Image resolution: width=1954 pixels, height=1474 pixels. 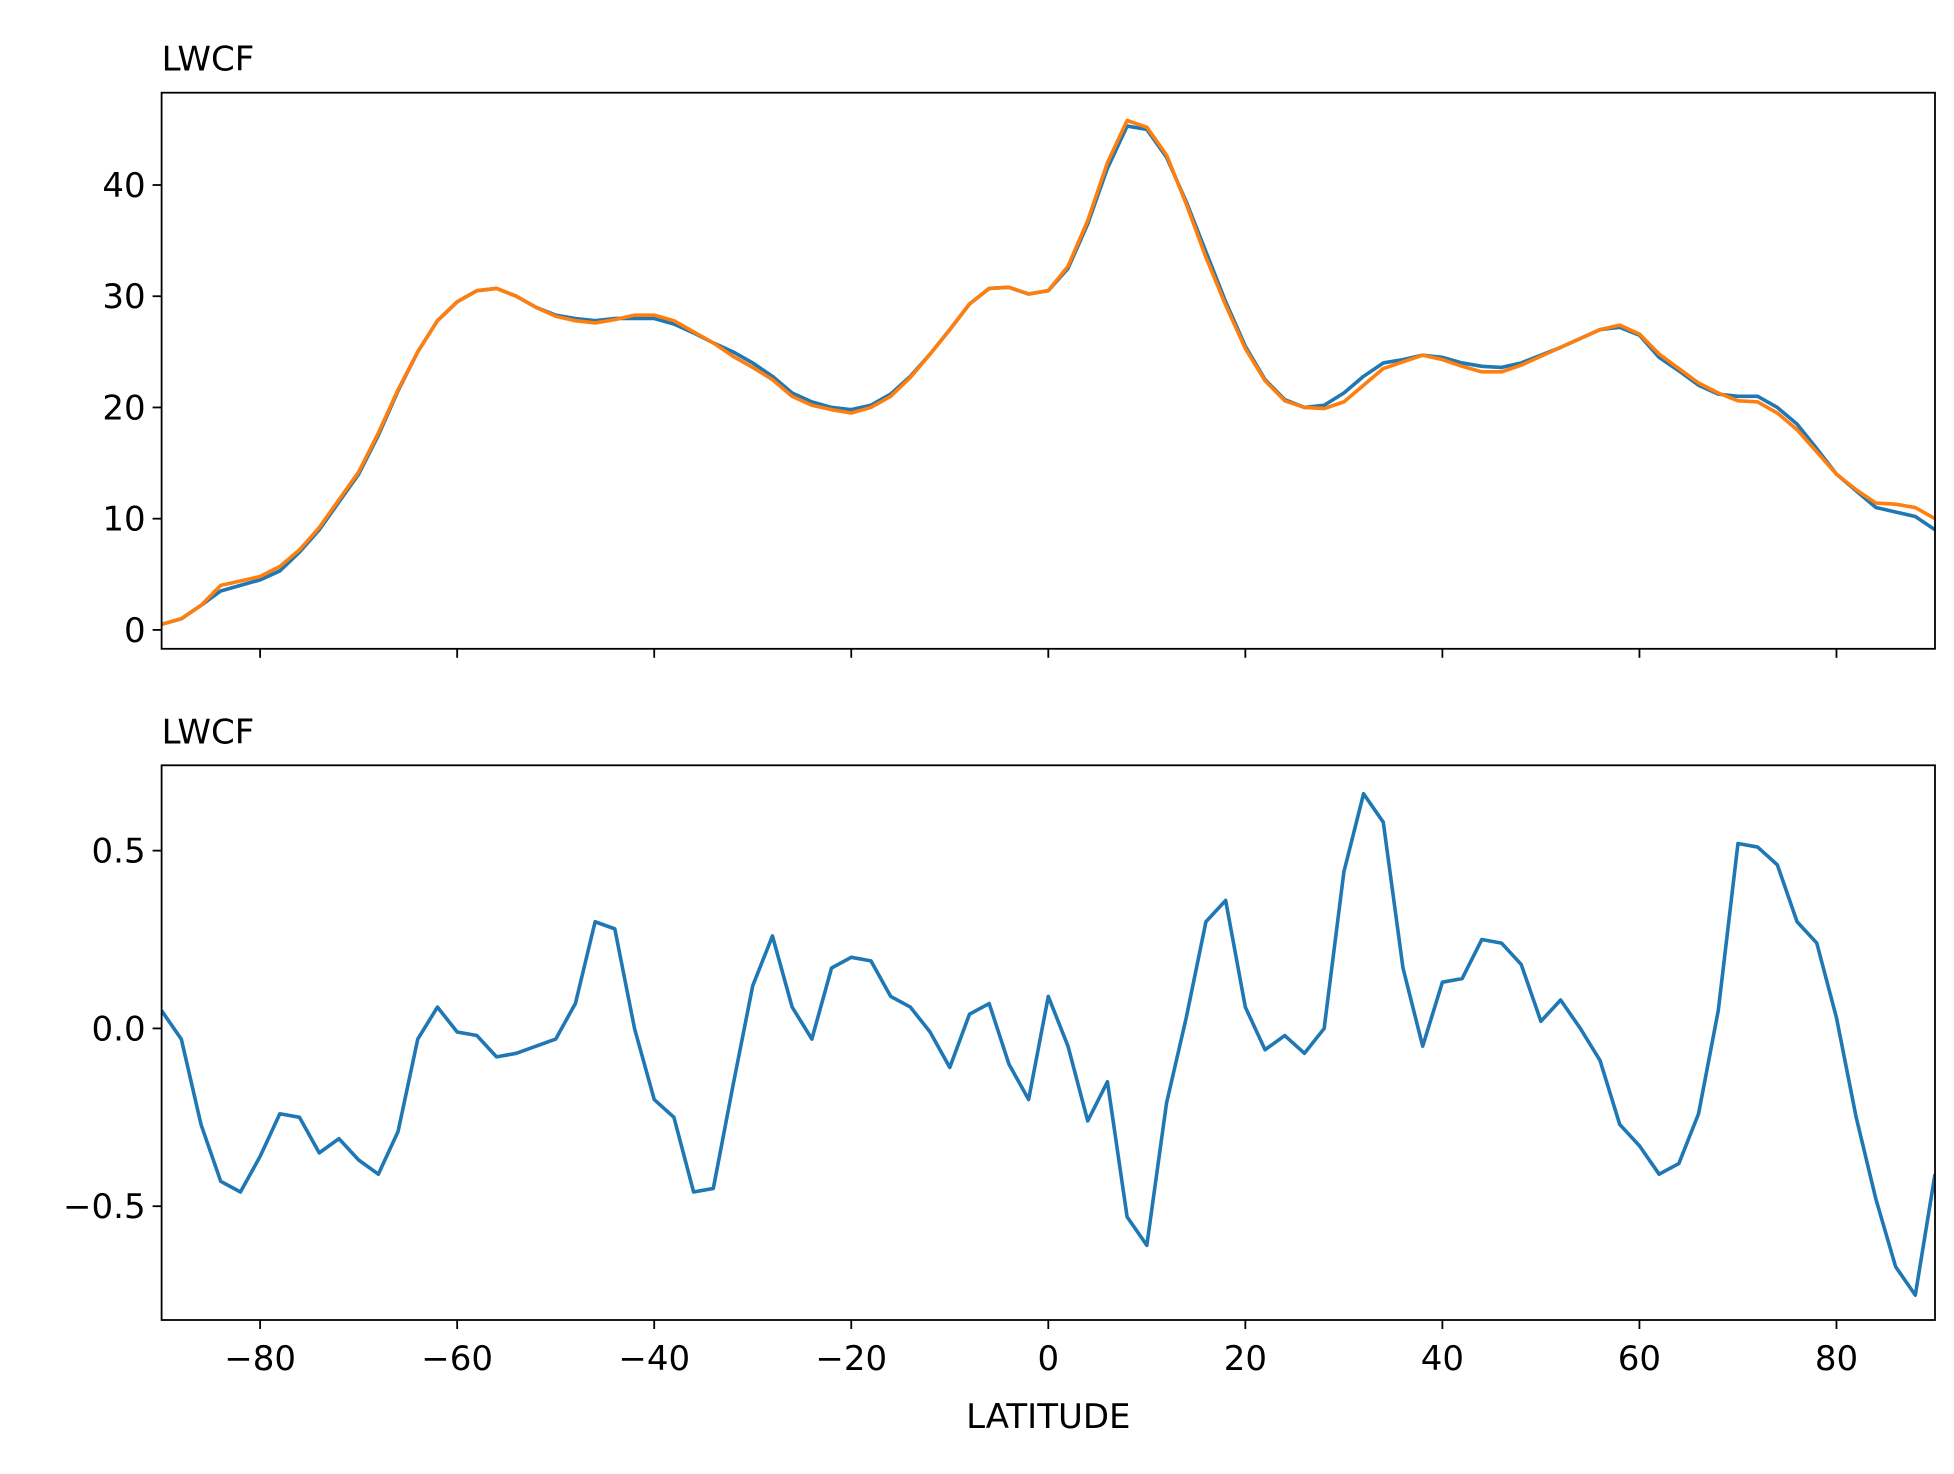 What do you see at coordinates (123, 520) in the screenshot?
I see `y-tick-label: 10` at bounding box center [123, 520].